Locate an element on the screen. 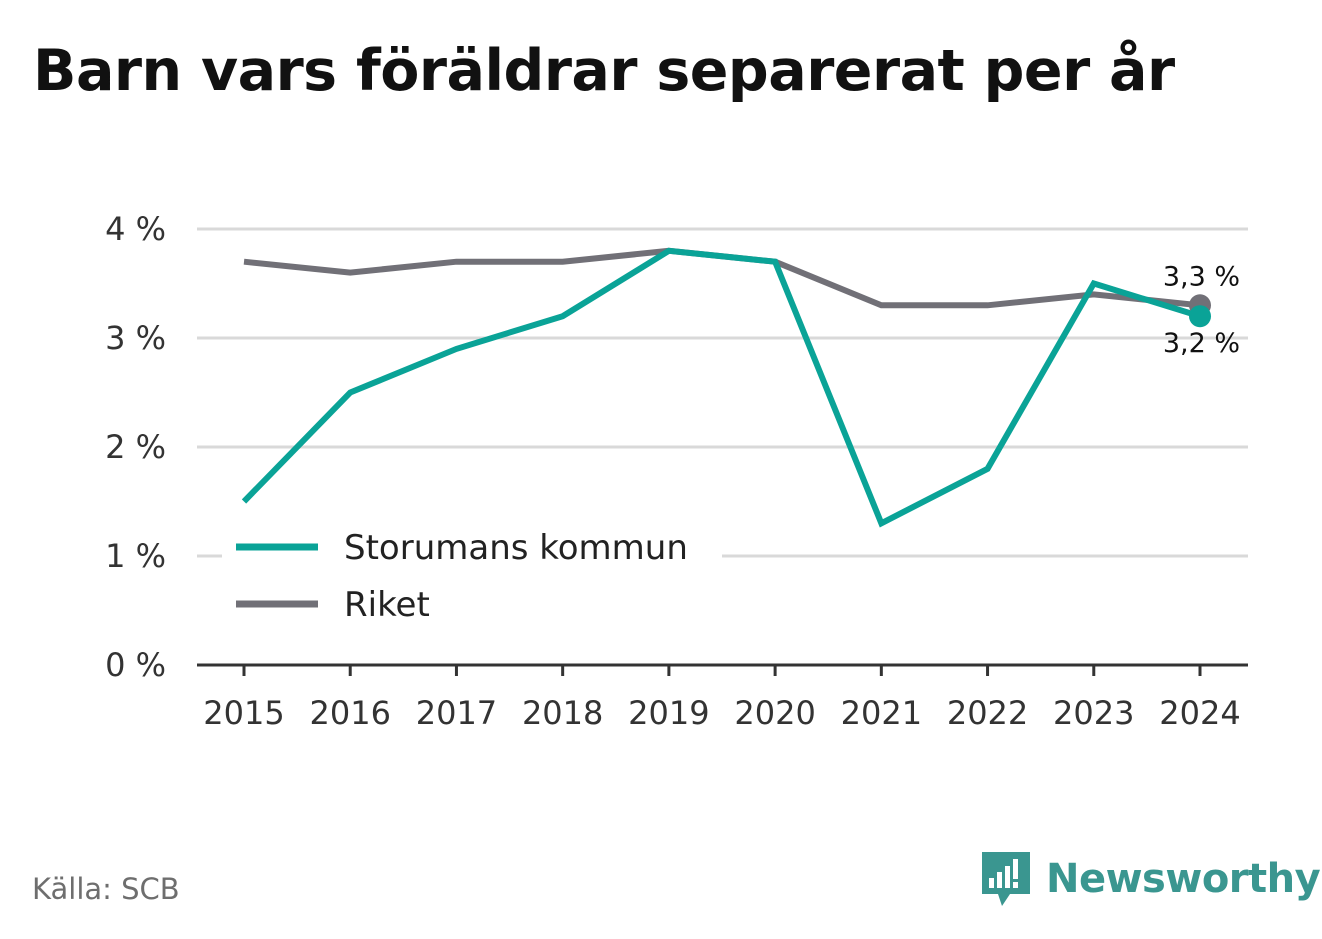 Image resolution: width=1322 pixels, height=939 pixels. source-note: Källa: SCB is located at coordinates (106, 889).